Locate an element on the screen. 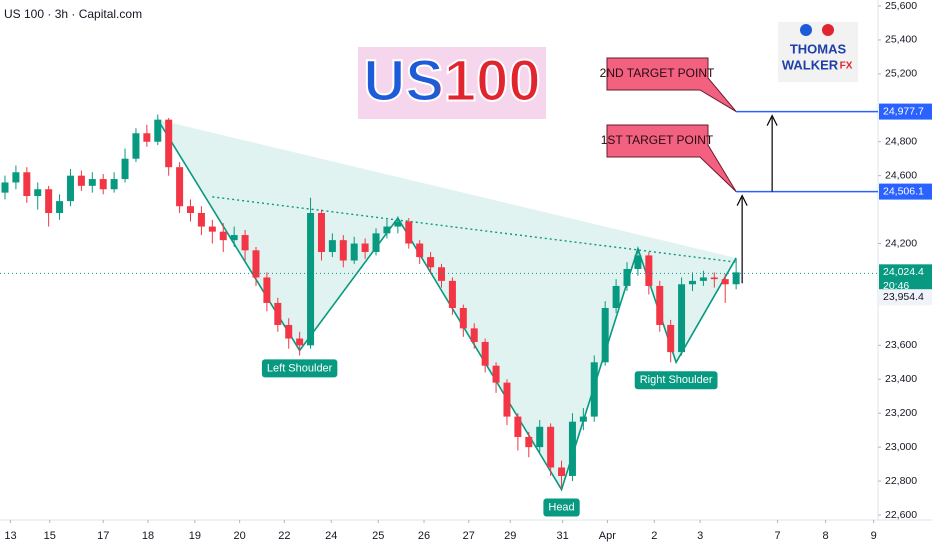 The width and height of the screenshot is (932, 550). y-tick-label: 25,400 is located at coordinates (901, 40).